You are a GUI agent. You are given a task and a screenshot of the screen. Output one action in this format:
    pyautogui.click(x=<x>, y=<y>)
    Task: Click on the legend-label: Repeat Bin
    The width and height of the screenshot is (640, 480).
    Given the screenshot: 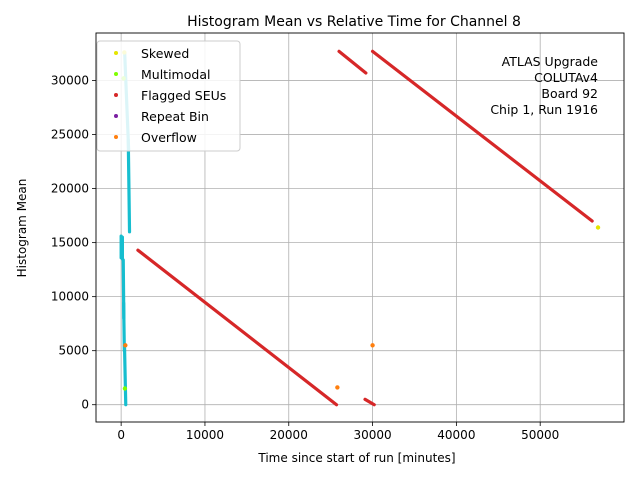 What is the action you would take?
    pyautogui.click(x=175, y=116)
    